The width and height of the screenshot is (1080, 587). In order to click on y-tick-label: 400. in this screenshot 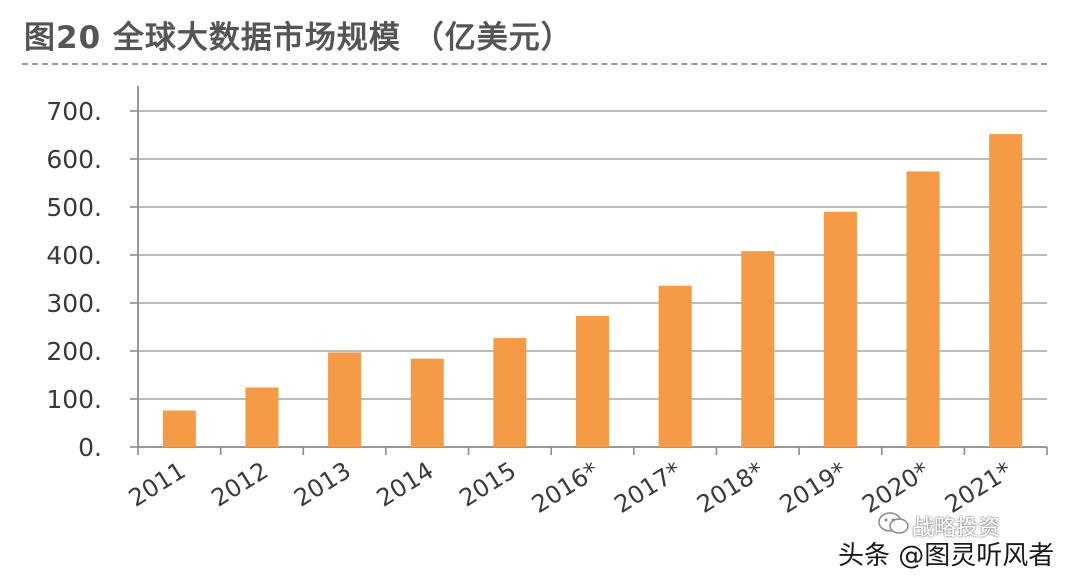, I will do `click(74, 255)`.